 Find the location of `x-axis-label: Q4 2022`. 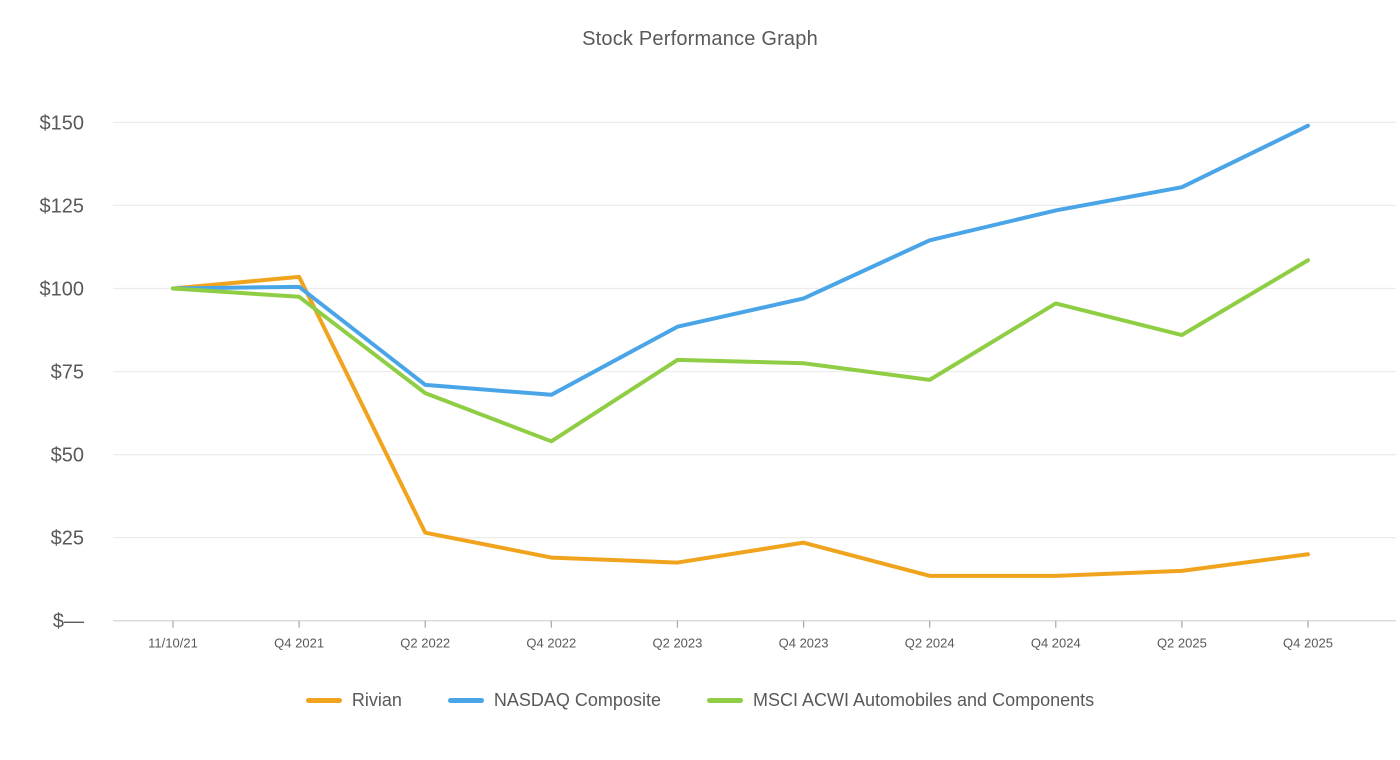

x-axis-label: Q4 2022 is located at coordinates (551, 643).